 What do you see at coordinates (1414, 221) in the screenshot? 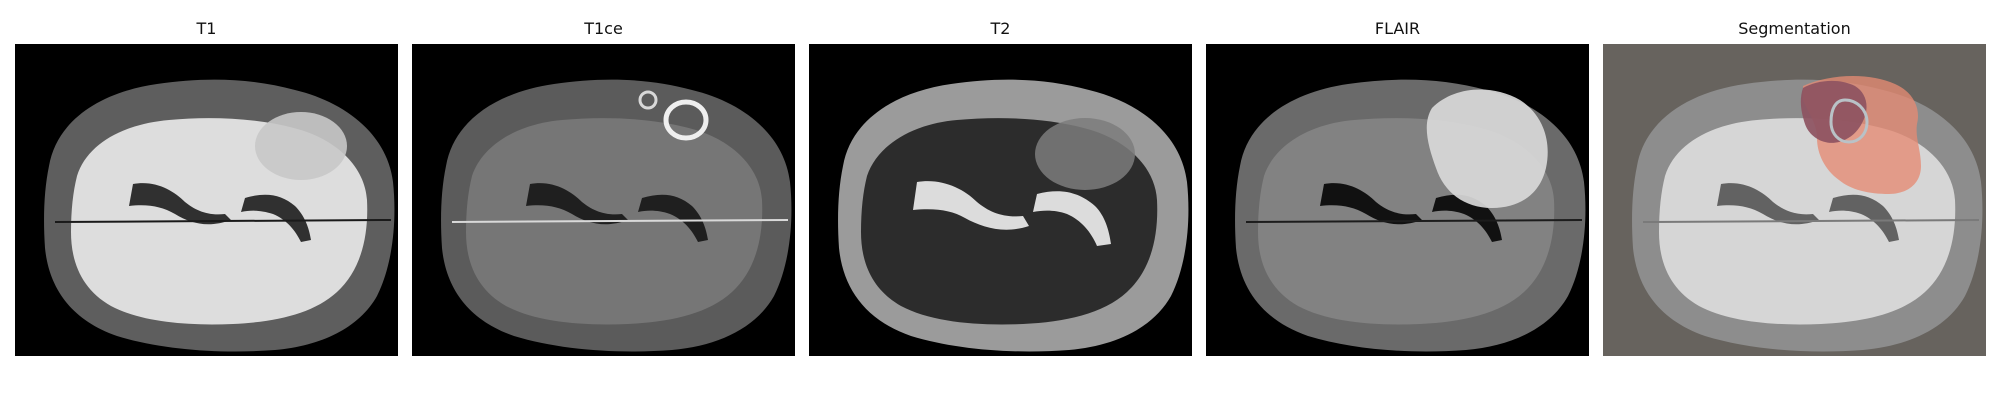
I see `flair-midline` at bounding box center [1414, 221].